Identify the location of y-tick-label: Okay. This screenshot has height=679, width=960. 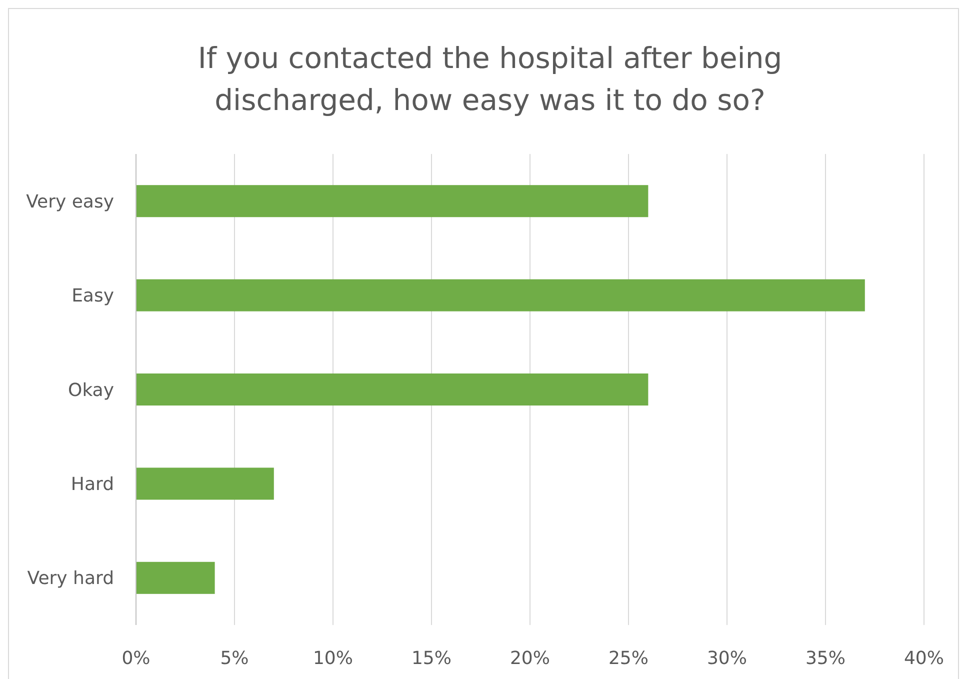
(91, 390).